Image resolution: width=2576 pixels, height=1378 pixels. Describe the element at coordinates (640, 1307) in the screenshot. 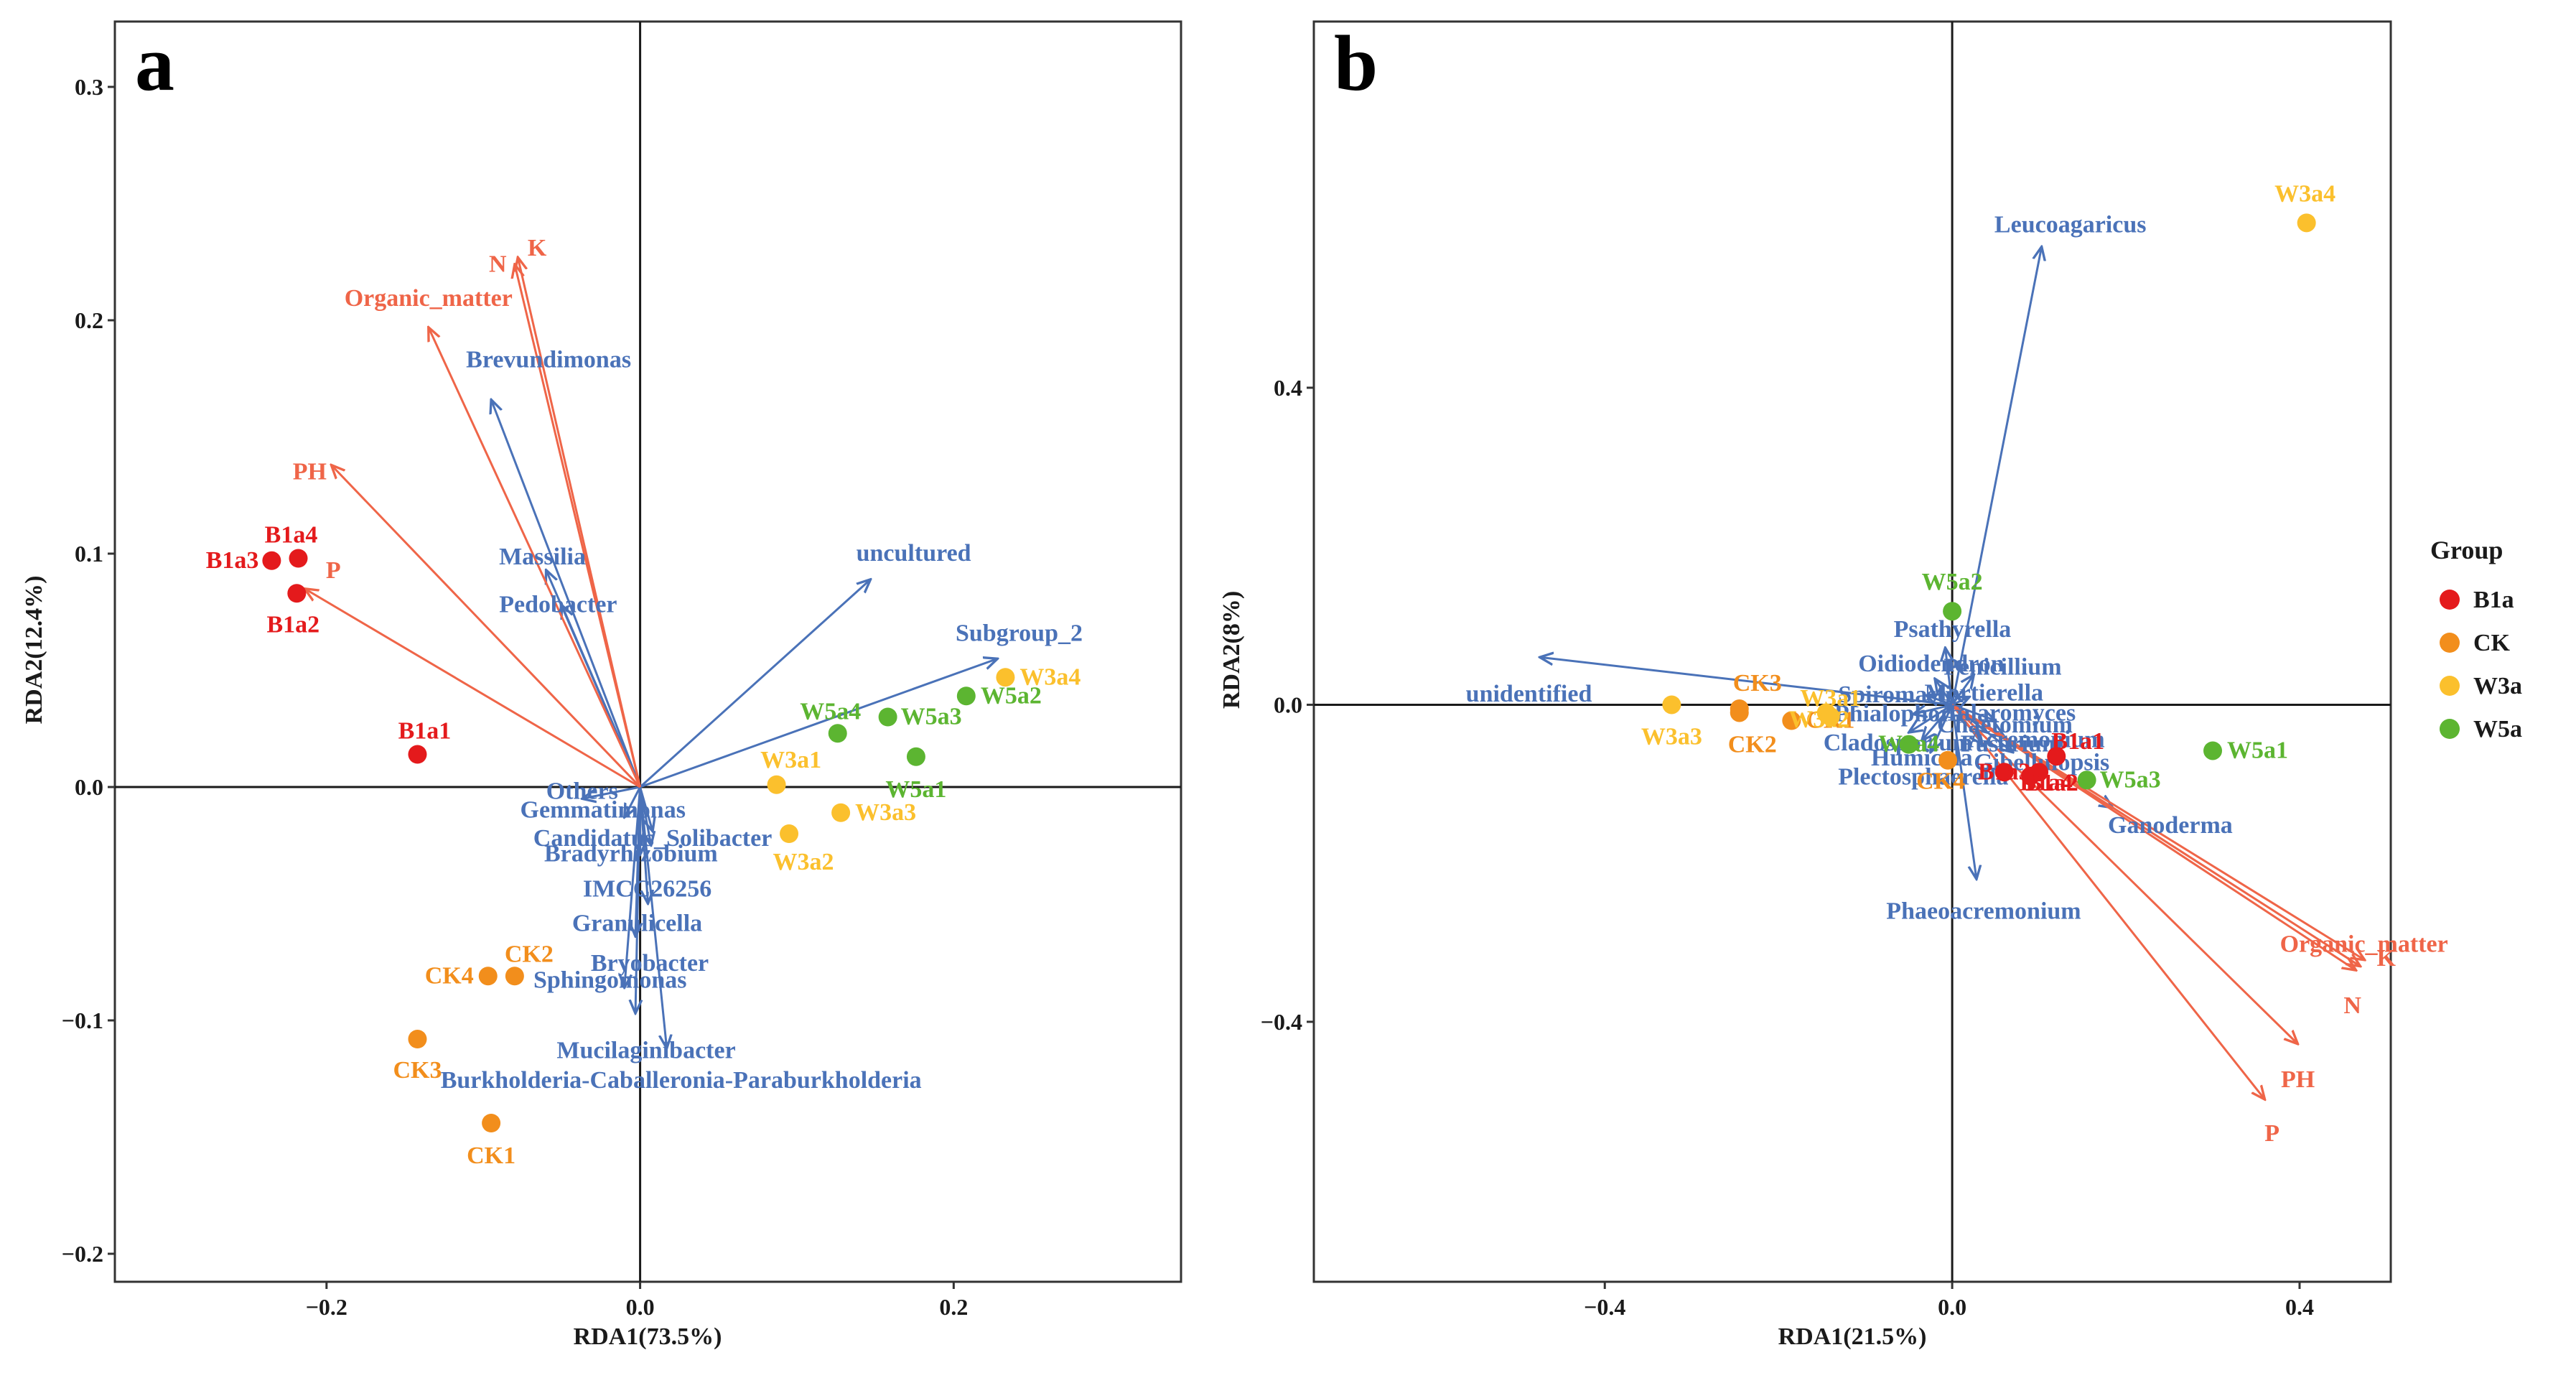

I see `a-xtick-label: 0.0` at that location.